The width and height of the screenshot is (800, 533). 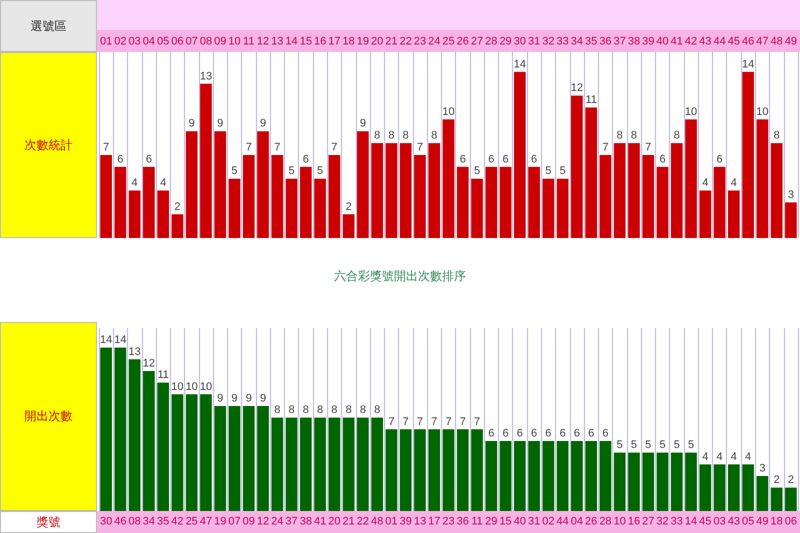 What do you see at coordinates (762, 522) in the screenshot?
I see `x-tick-label: 49` at bounding box center [762, 522].